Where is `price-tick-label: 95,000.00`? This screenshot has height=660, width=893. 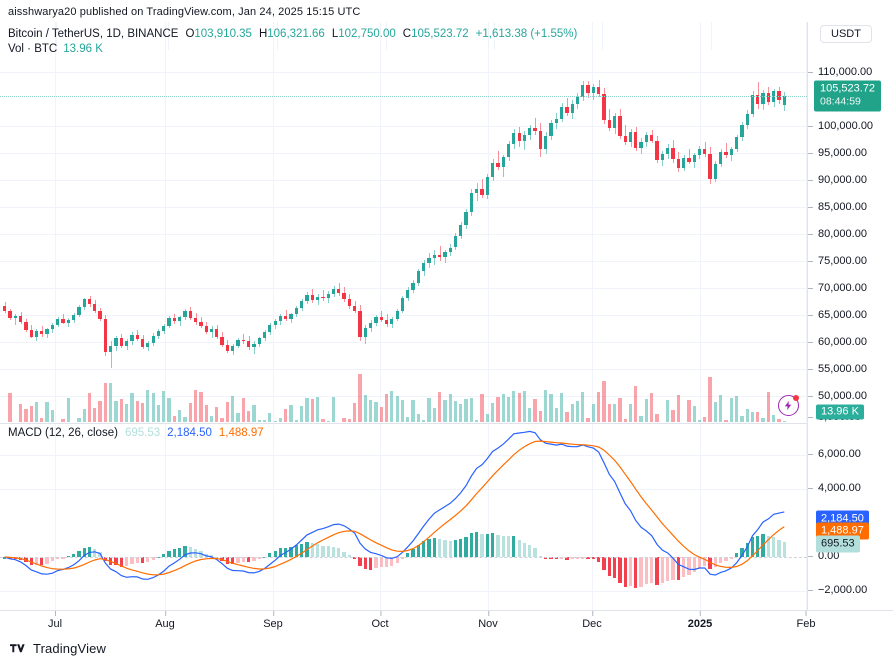 price-tick-label: 95,000.00 is located at coordinates (837, 153).